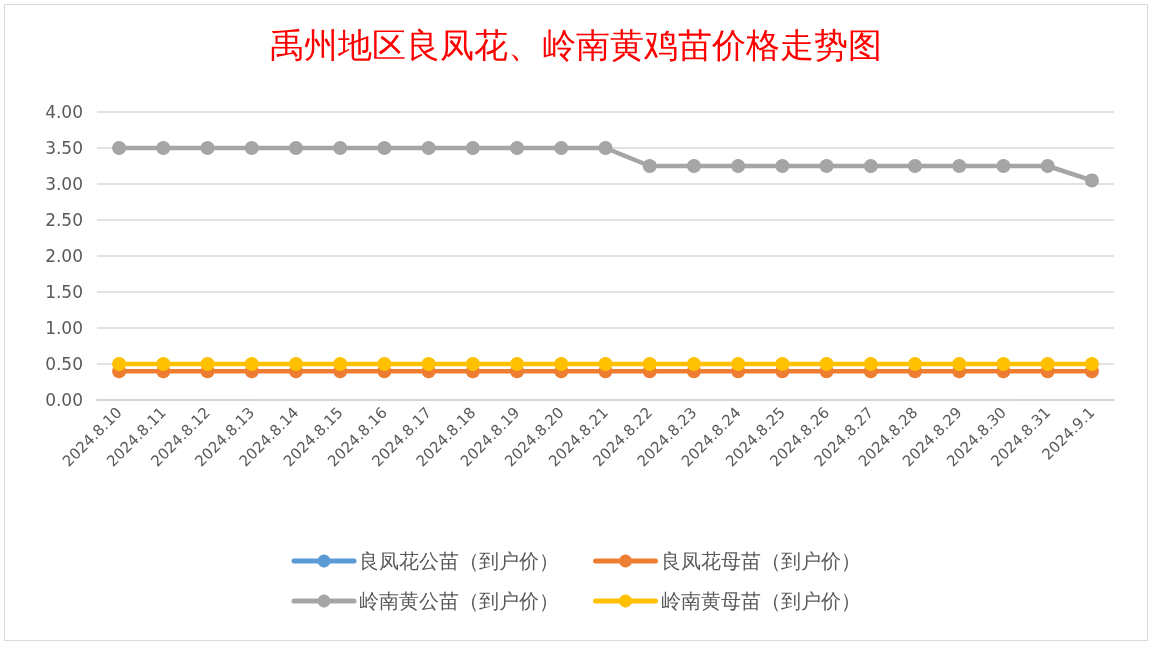 Image resolution: width=1154 pixels, height=647 pixels. What do you see at coordinates (64, 112) in the screenshot?
I see `y-tick-label: 4.00` at bounding box center [64, 112].